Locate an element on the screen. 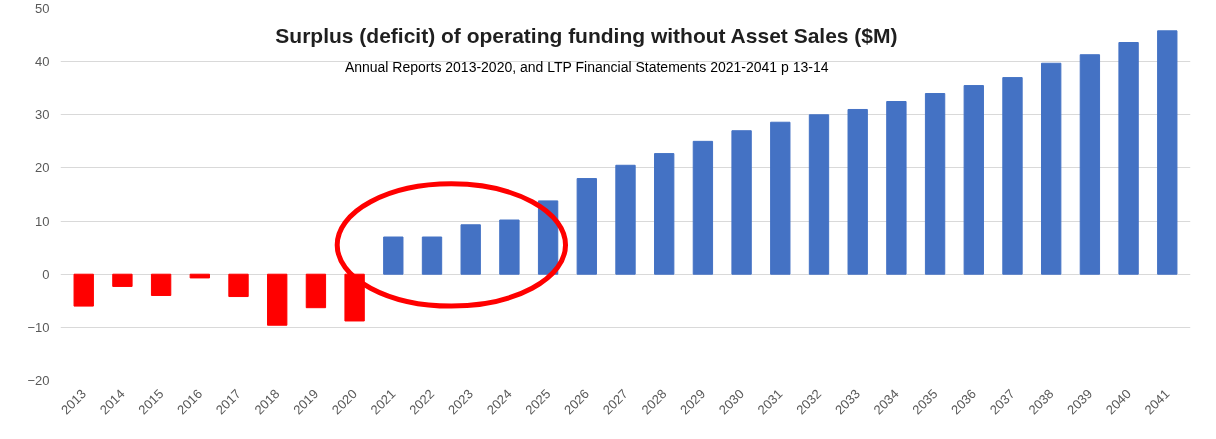  y-tick-label: 40 is located at coordinates (42, 62).